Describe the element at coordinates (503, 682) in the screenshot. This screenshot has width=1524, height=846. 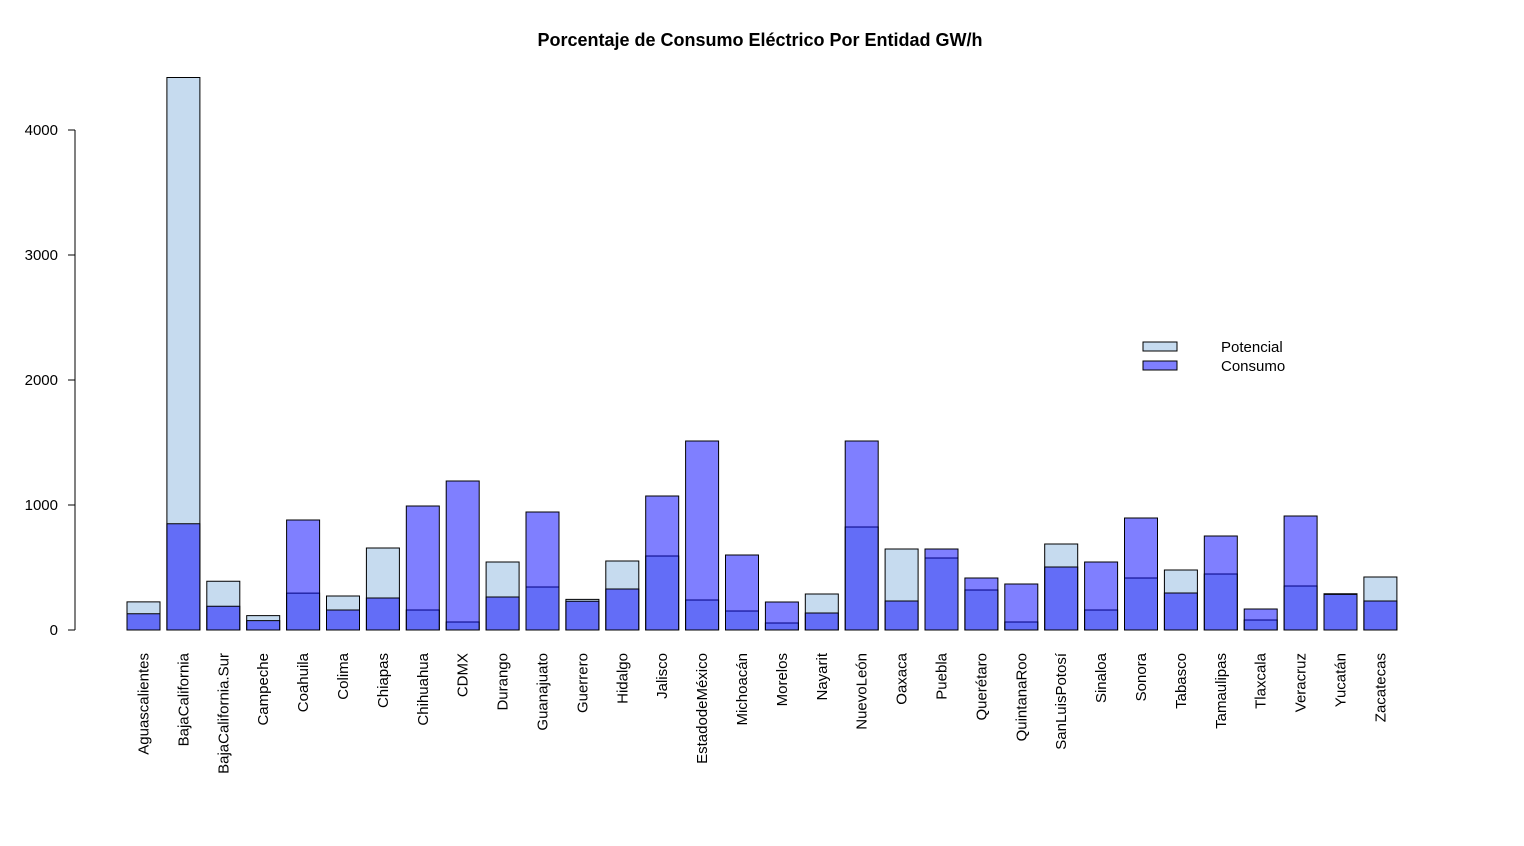
I see `x-tick-label: Durango` at that location.